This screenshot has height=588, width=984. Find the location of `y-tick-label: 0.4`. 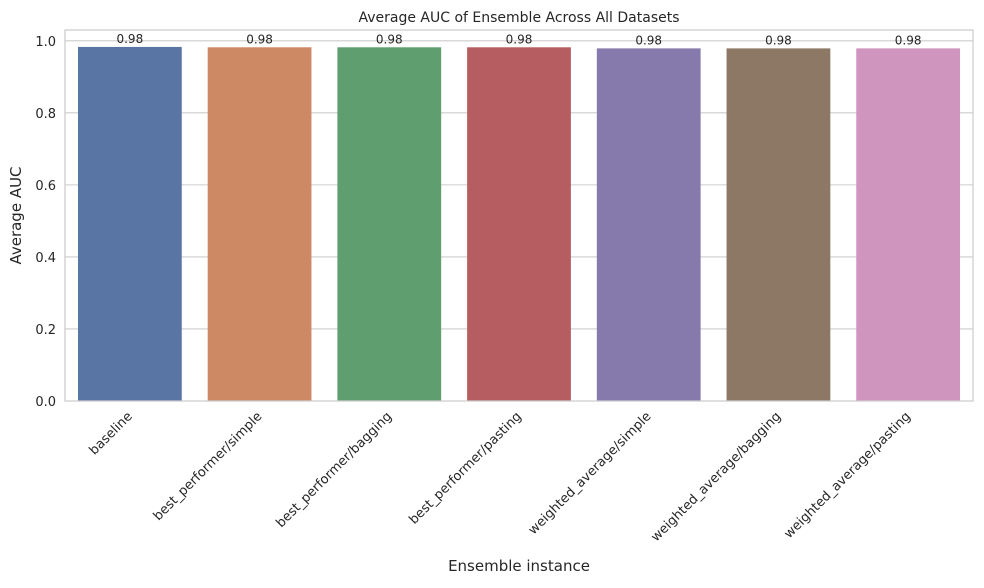

y-tick-label: 0.4 is located at coordinates (45, 258).